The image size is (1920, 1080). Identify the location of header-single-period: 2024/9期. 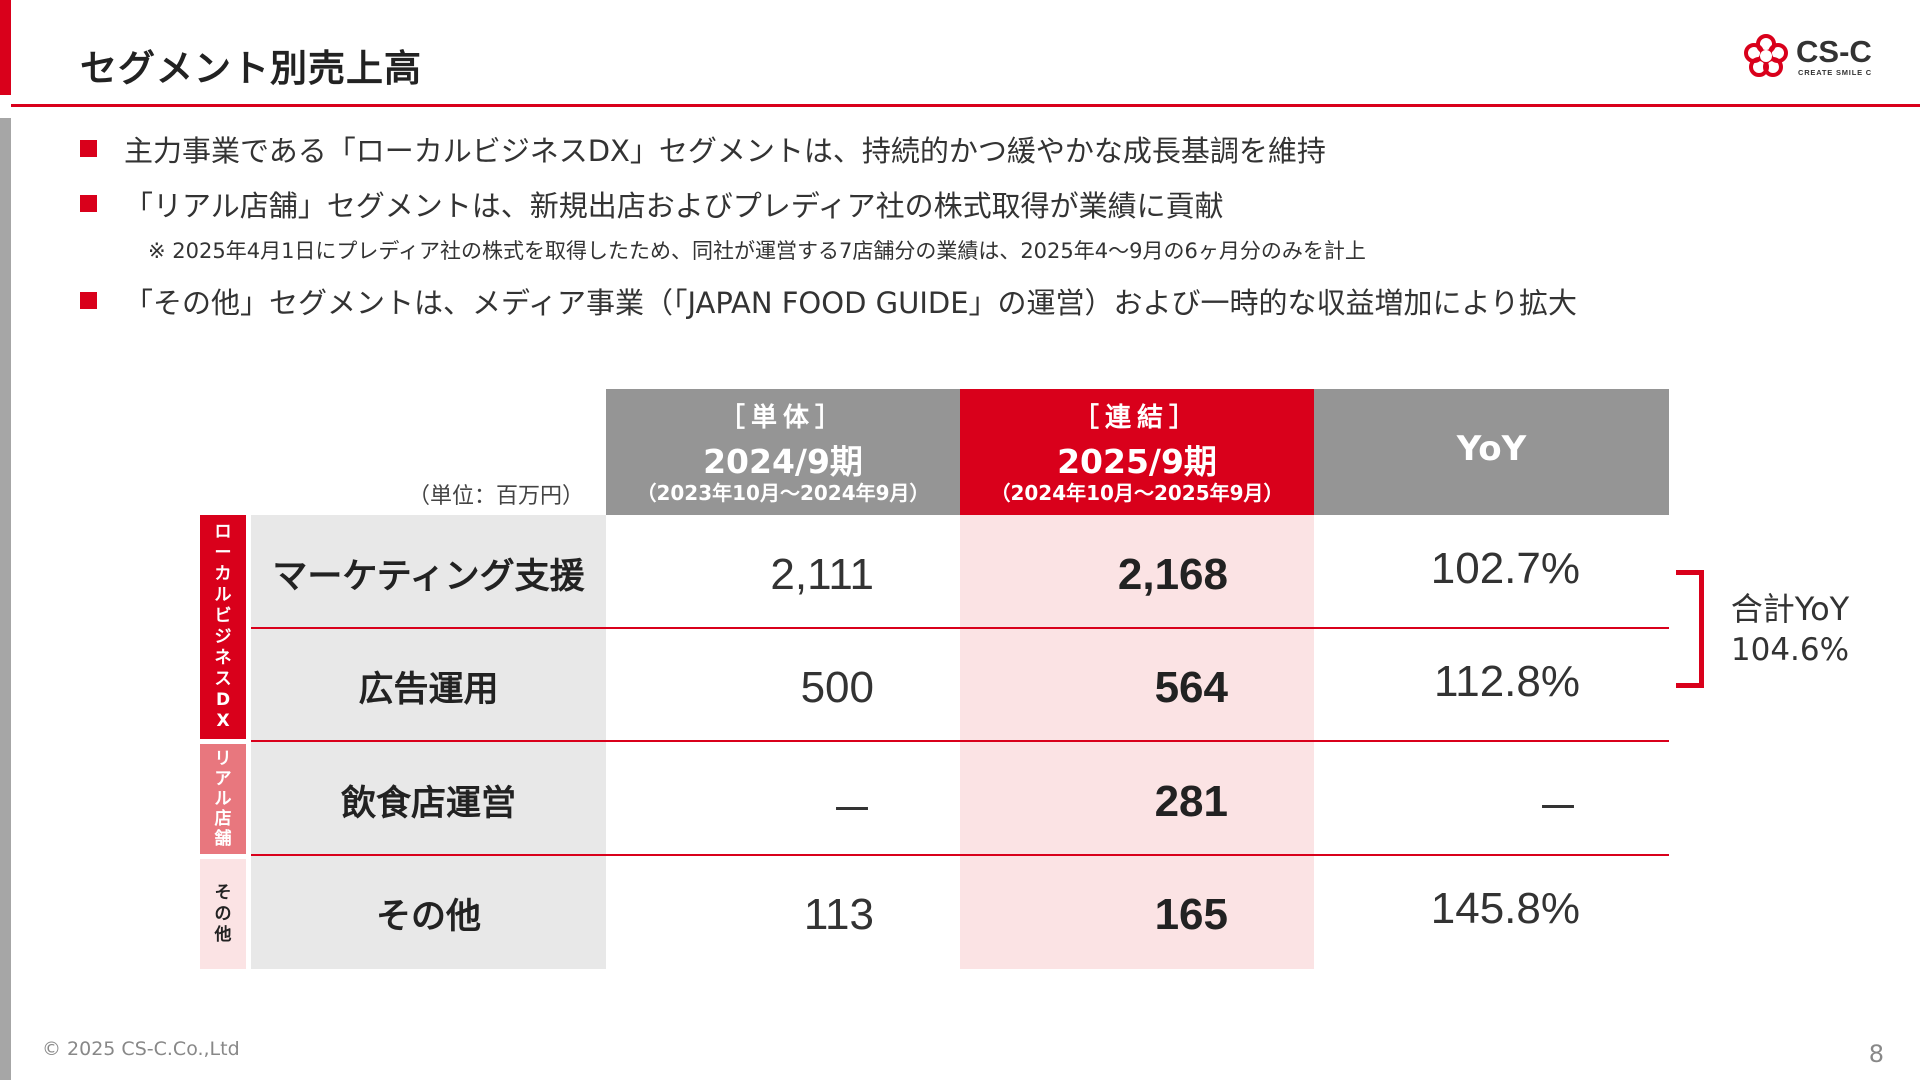
(783, 461).